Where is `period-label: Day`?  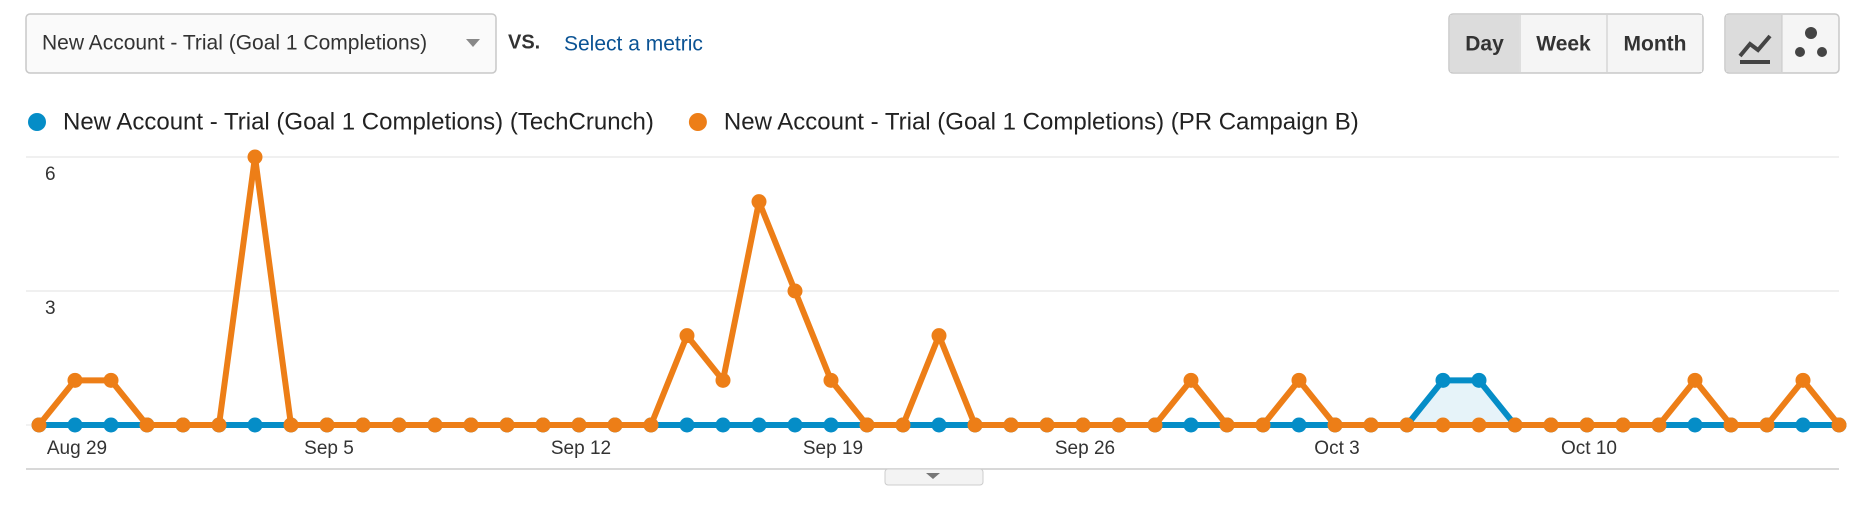 period-label: Day is located at coordinates (1484, 44).